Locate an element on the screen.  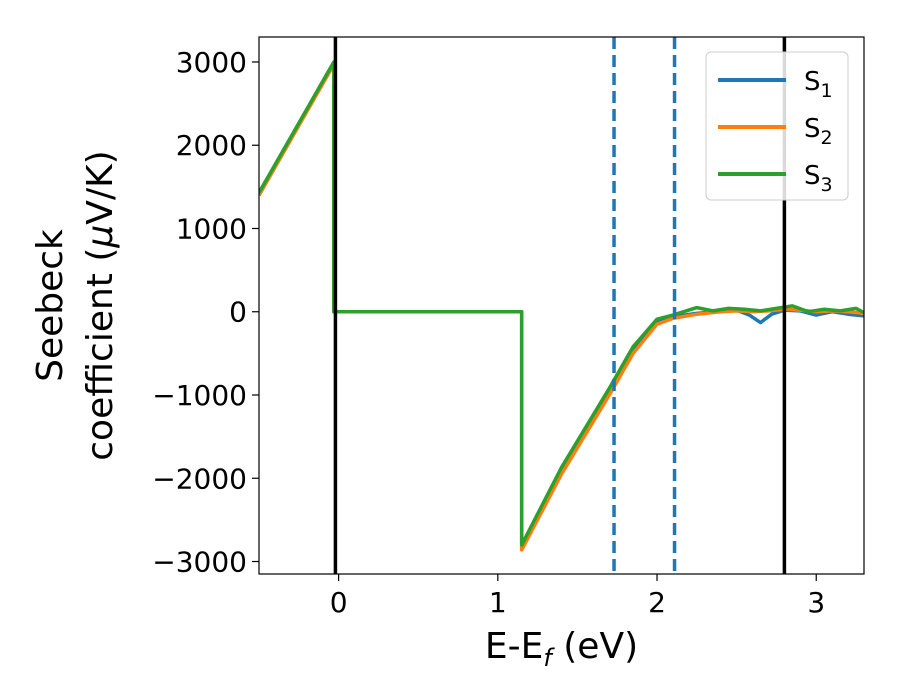
legend-label-1: S1 is located at coordinates (818, 84).